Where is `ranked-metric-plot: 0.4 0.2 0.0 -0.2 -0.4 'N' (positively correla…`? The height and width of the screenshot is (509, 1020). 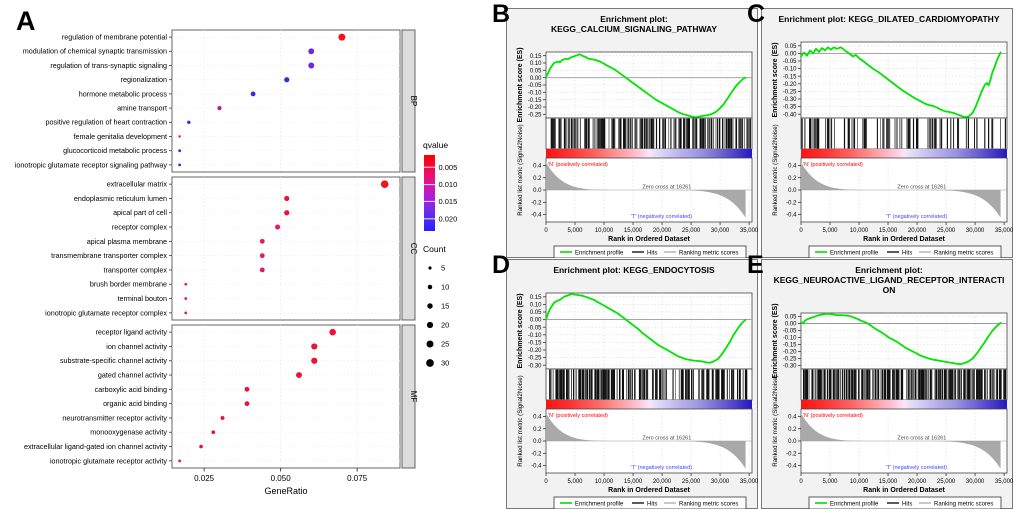 ranked-metric-plot: 0.4 0.2 0.0 -0.2 -0.4 'N' (positively correla… is located at coordinates (642, 441).